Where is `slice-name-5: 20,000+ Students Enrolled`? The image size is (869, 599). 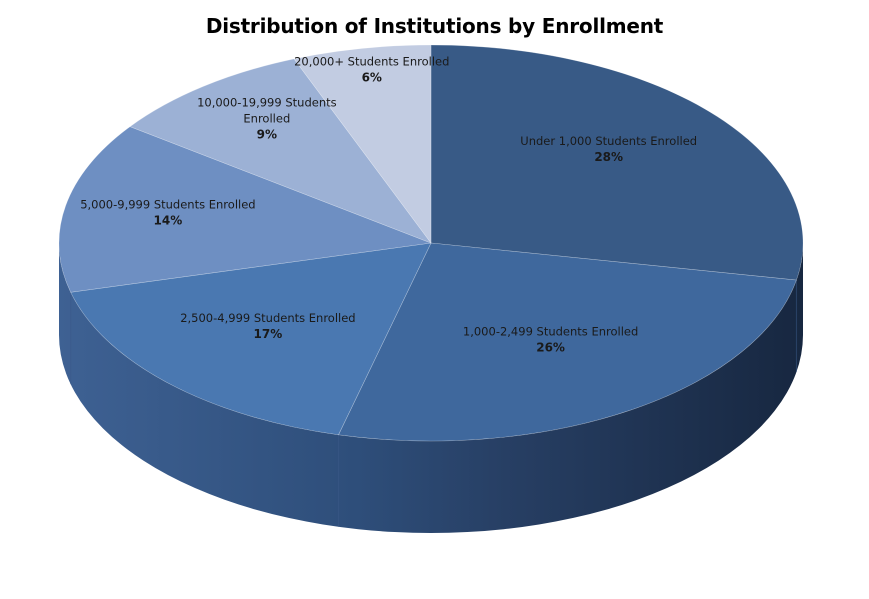 slice-name-5: 20,000+ Students Enrolled is located at coordinates (371, 62).